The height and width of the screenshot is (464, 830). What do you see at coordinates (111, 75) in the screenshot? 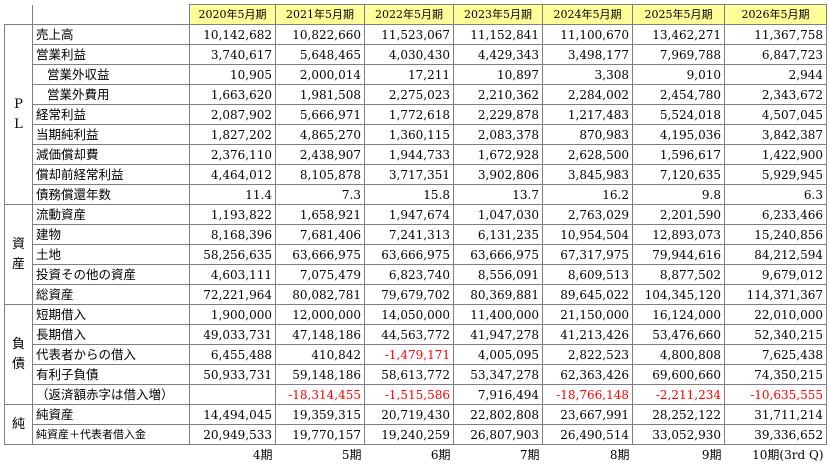
I see `row-label: 営業外収益` at bounding box center [111, 75].